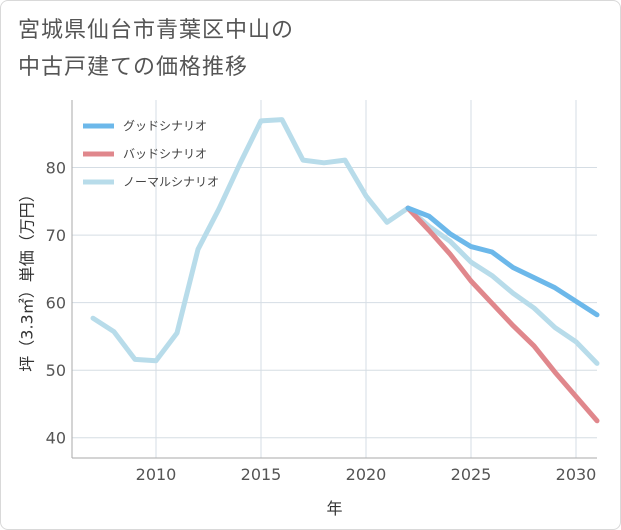 This screenshot has height=530, width=621. What do you see at coordinates (133, 67) in the screenshot?
I see `chart-title-line-2: 中古戸建ての価格推移` at bounding box center [133, 67].